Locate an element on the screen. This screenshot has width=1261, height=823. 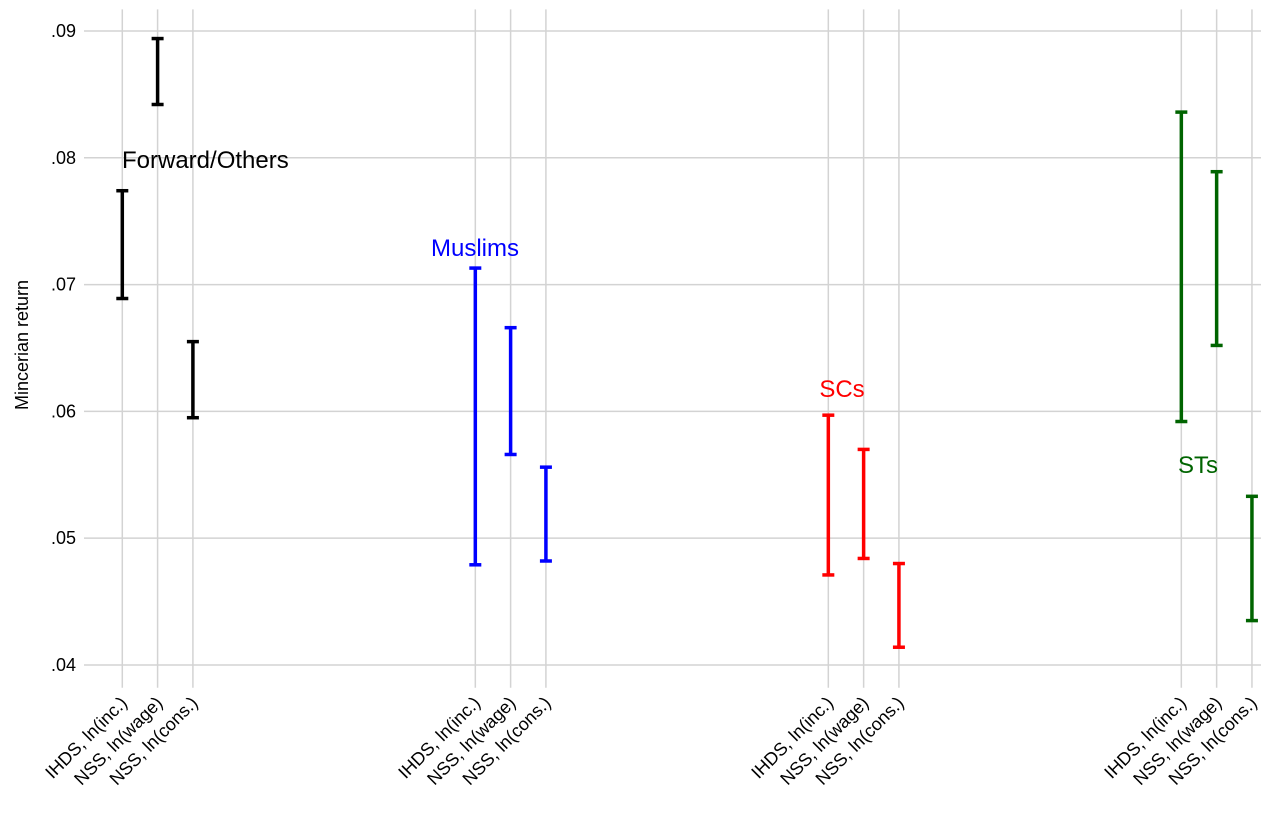
y-tick-label: .06 is located at coordinates (63, 411).